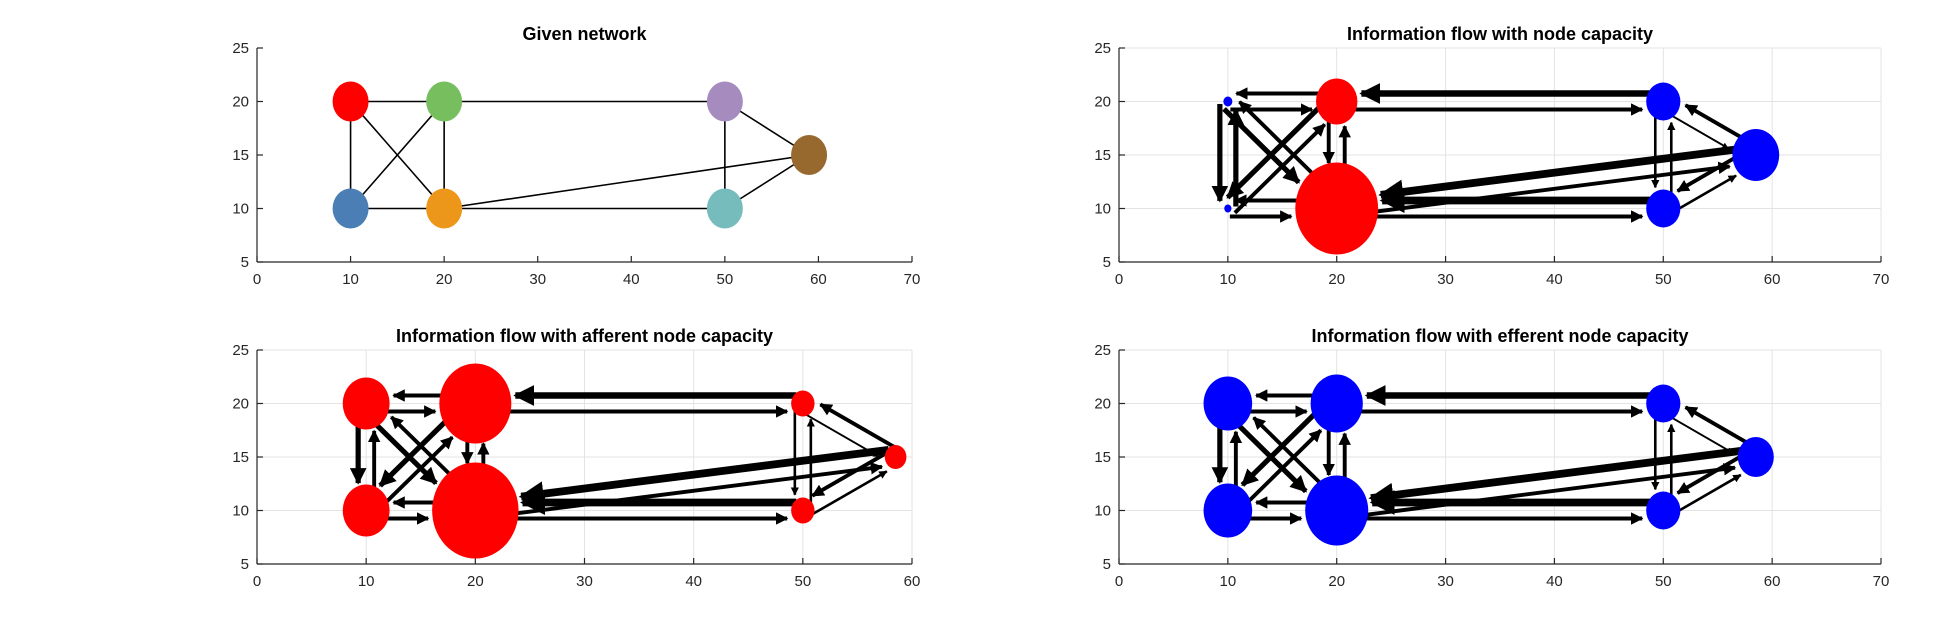 This screenshot has width=1954, height=630. I want to click on chart-title: Information flow with node capacity, so click(1500, 34).